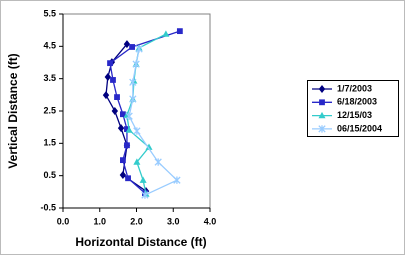 This screenshot has width=405, height=255. I want to click on x-axis-label: Horizontal Distance (ft), so click(140, 242).